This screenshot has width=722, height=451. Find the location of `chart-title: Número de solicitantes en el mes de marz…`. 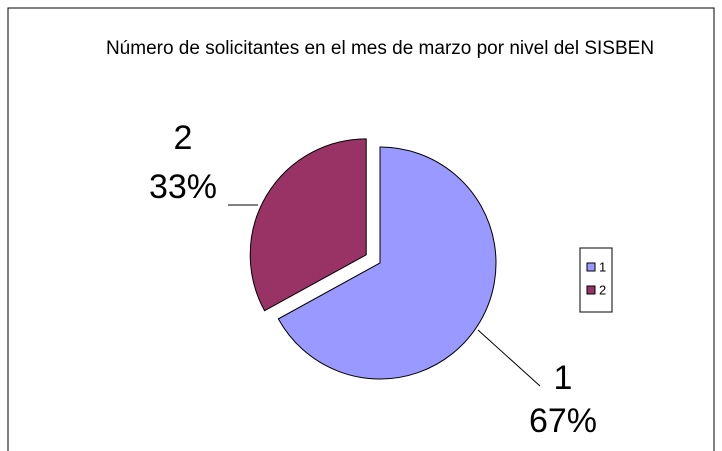

chart-title: Número de solicitantes en el mes de marz… is located at coordinates (380, 48).